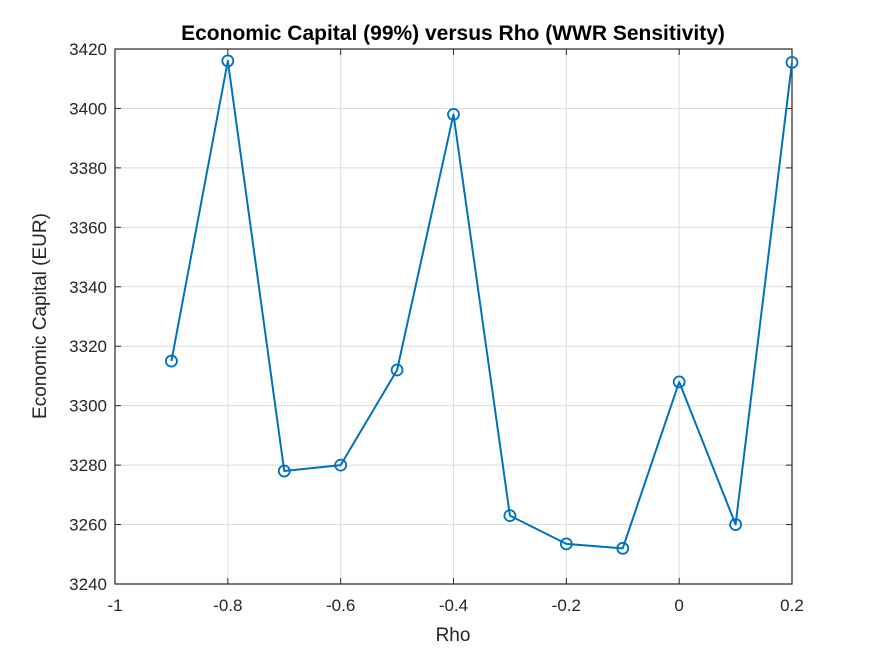 The image size is (875, 656). What do you see at coordinates (792, 605) in the screenshot?
I see `x-tick-label: 0.2` at bounding box center [792, 605].